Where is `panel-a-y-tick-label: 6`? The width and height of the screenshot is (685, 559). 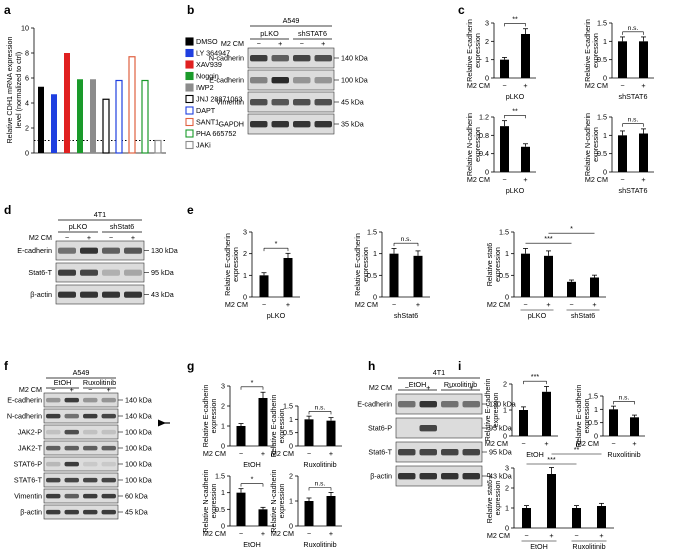
panel-a-y-tick-label: 6 is located at coordinates (27, 78).